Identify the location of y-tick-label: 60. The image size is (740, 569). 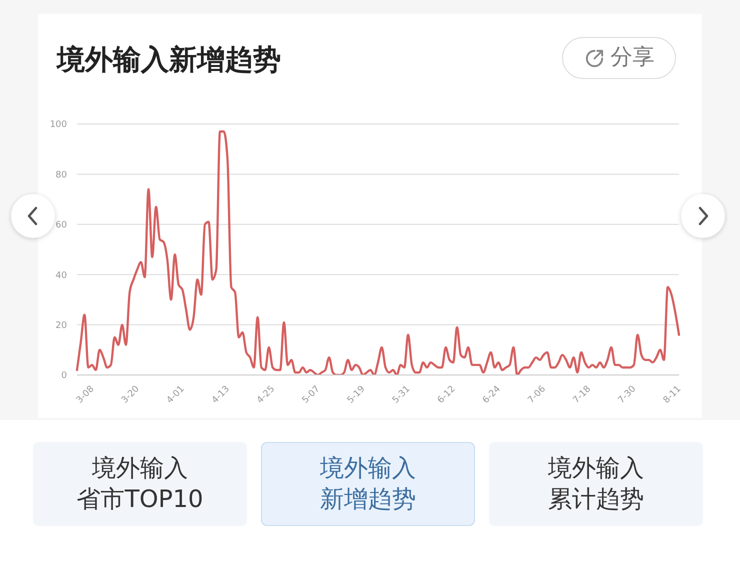
(62, 225).